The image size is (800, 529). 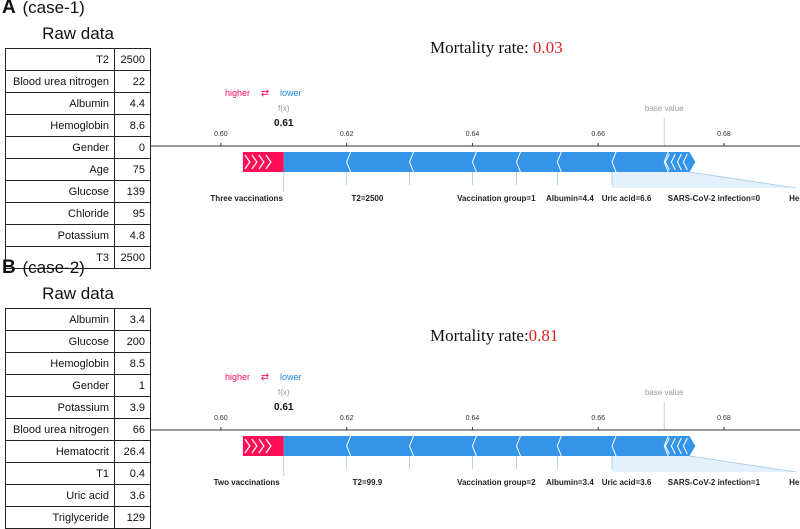 I want to click on table-row: Blood urea nitrogen 66, so click(x=78, y=429).